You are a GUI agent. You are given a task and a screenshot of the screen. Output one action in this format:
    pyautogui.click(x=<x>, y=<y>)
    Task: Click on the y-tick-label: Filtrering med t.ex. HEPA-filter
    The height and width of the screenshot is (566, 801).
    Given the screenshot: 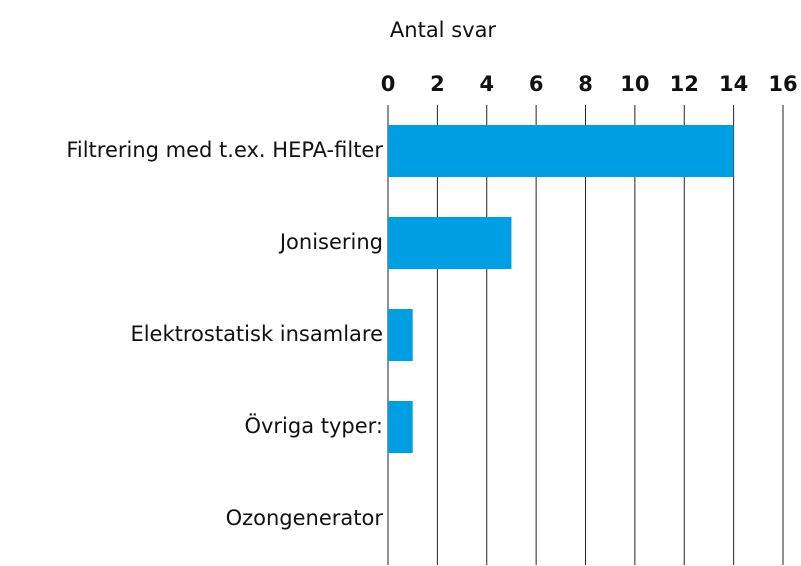 What is the action you would take?
    pyautogui.click(x=224, y=150)
    